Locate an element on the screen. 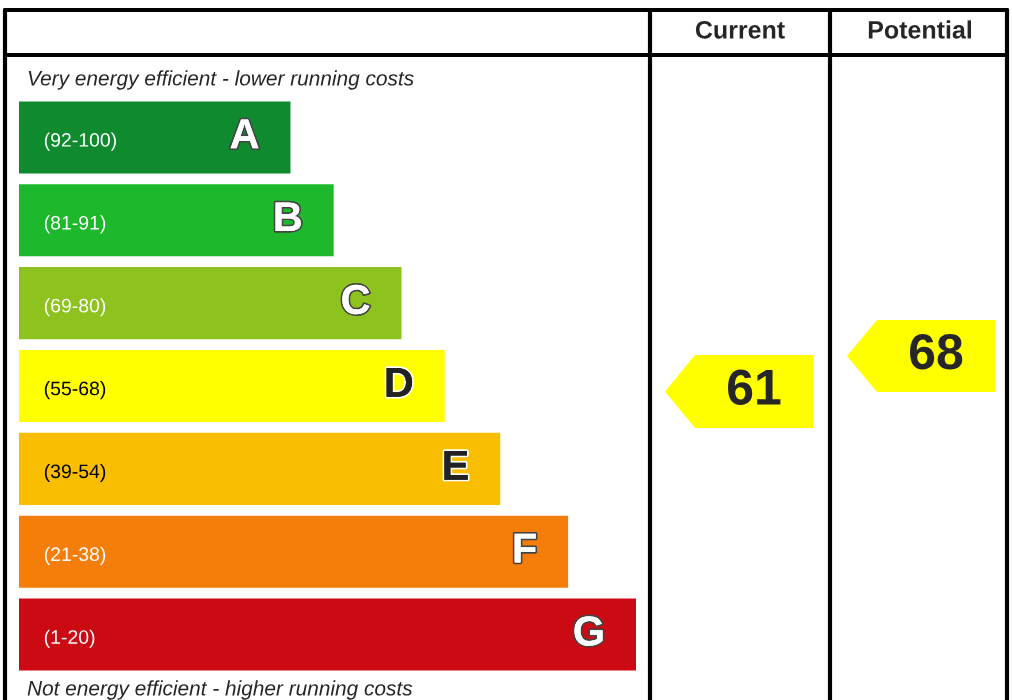 Image resolution: width=1012 pixels, height=700 pixels. y-tick-label: (92-100) is located at coordinates (80, 141).